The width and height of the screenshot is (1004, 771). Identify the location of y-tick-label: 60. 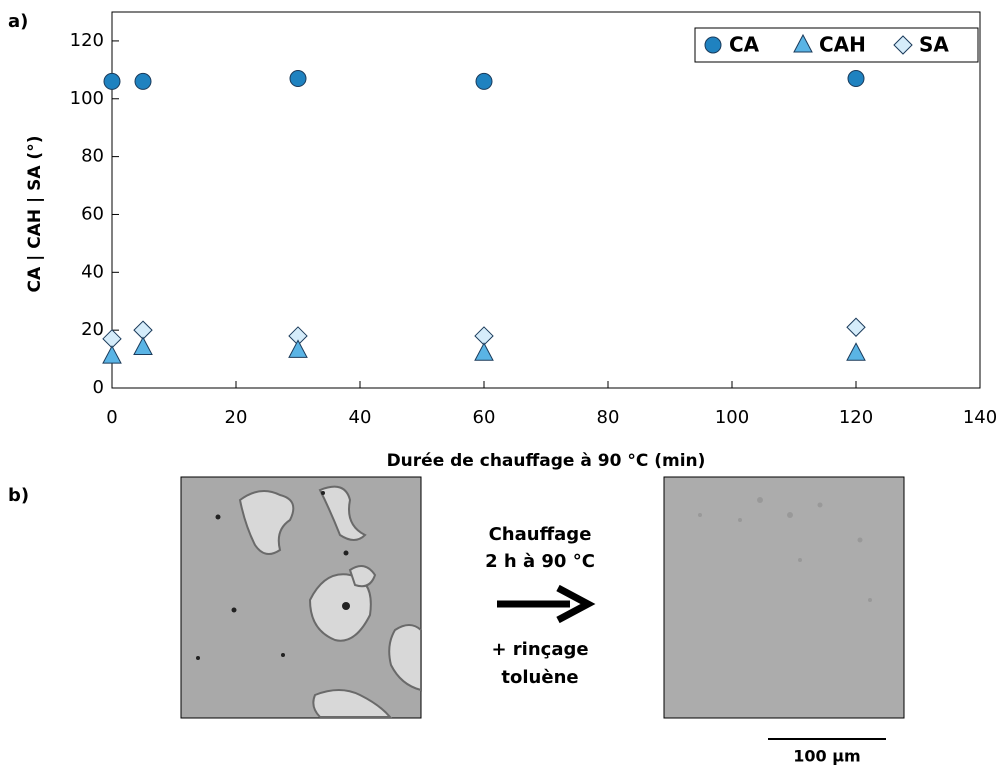
(92, 213).